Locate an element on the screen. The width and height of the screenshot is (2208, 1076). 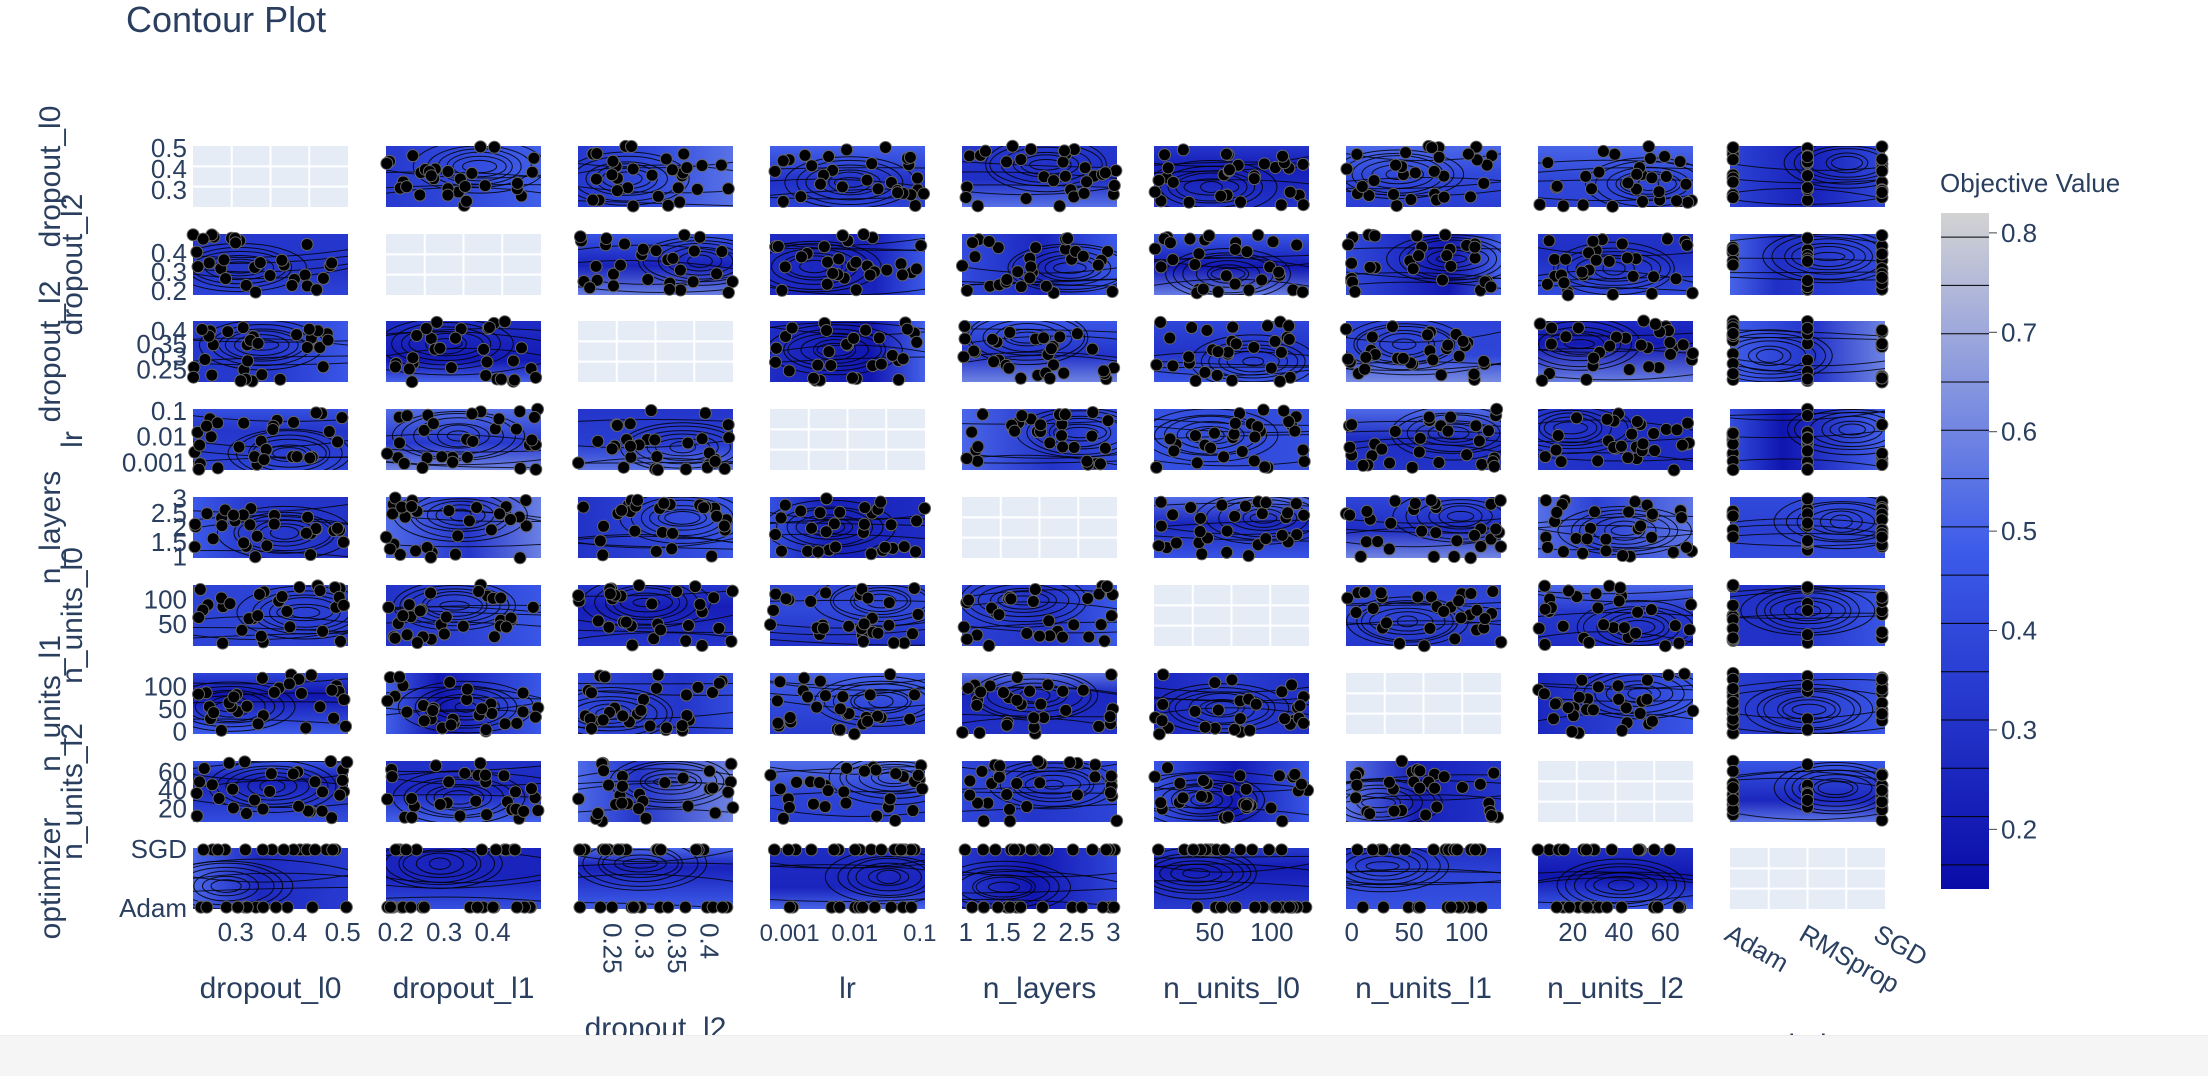
panel-n_units_l2-vs-dropout_l1 is located at coordinates (462, 790).